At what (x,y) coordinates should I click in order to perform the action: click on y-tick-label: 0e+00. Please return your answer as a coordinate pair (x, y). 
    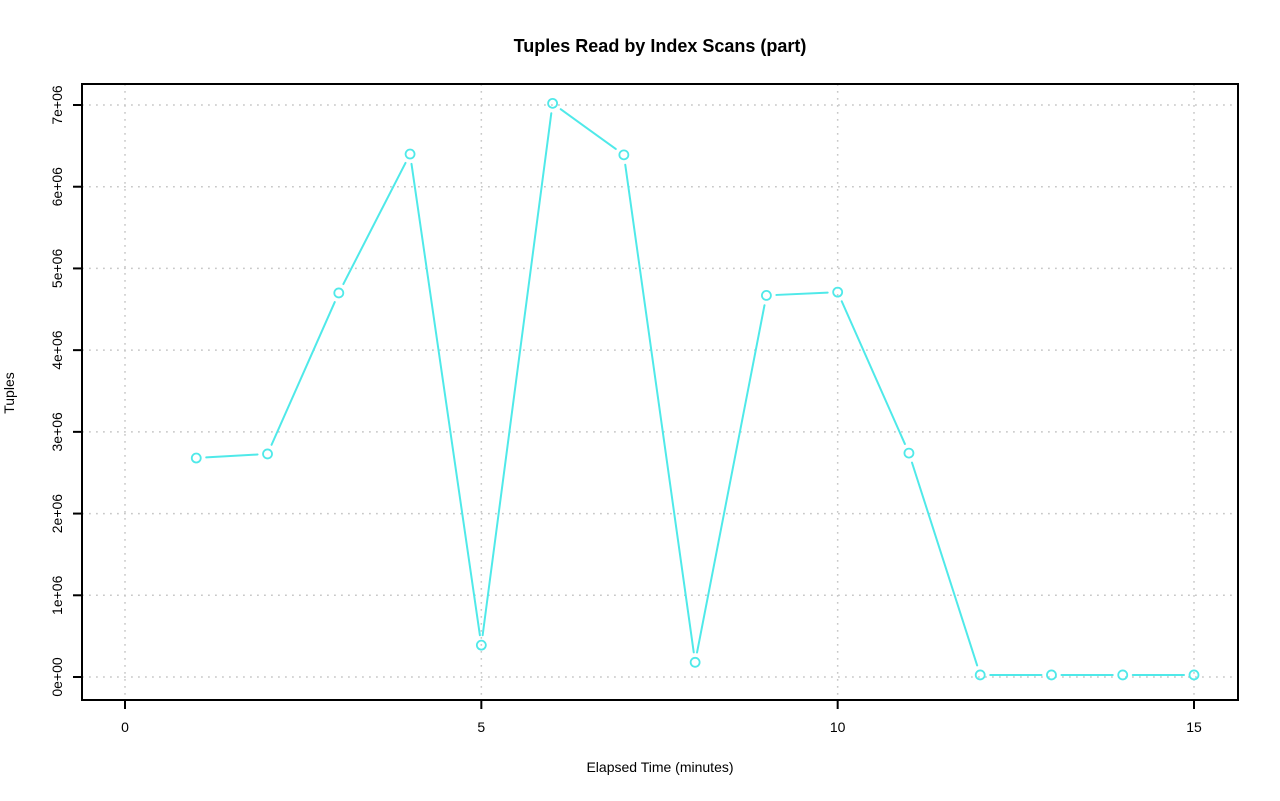
    Looking at the image, I should click on (57, 677).